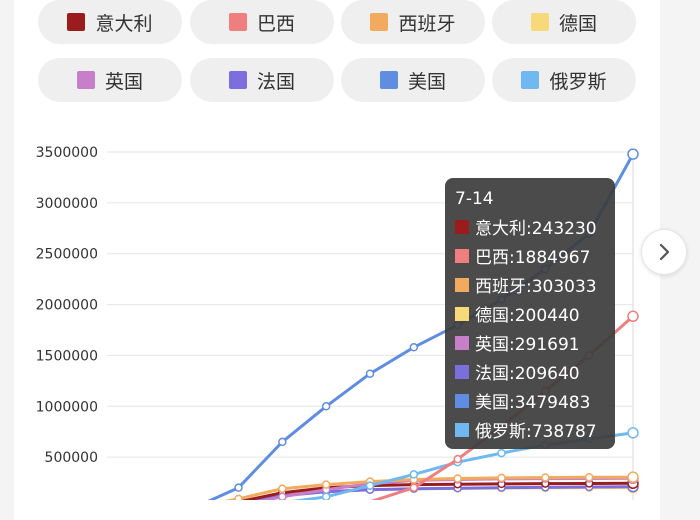 This screenshot has width=700, height=520. I want to click on y-tick-label: 1000000, so click(67, 407).